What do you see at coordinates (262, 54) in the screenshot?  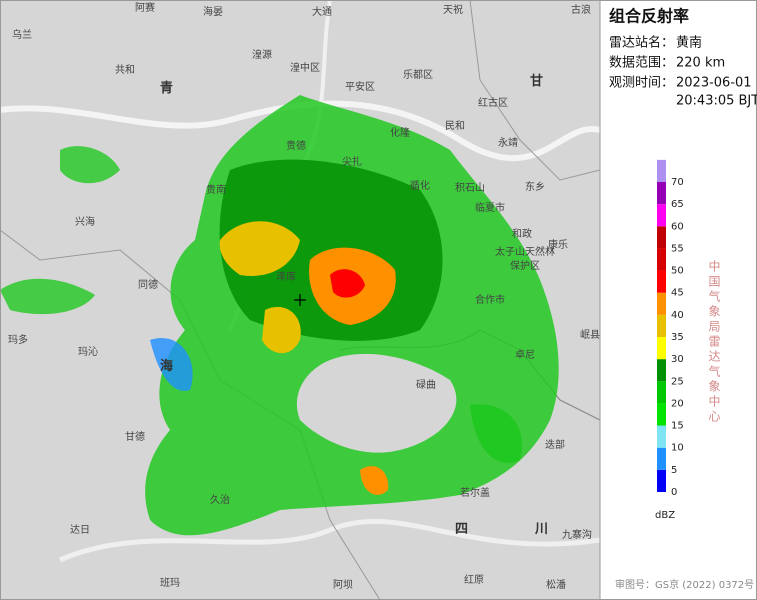 I see `place-label: 湟源` at bounding box center [262, 54].